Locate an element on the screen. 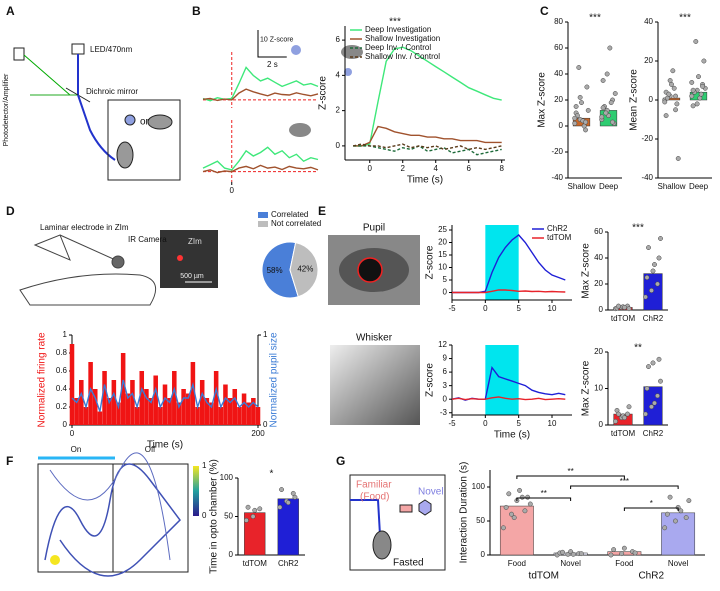 The image size is (720, 591). legend-swatch is located at coordinates (263, 215).